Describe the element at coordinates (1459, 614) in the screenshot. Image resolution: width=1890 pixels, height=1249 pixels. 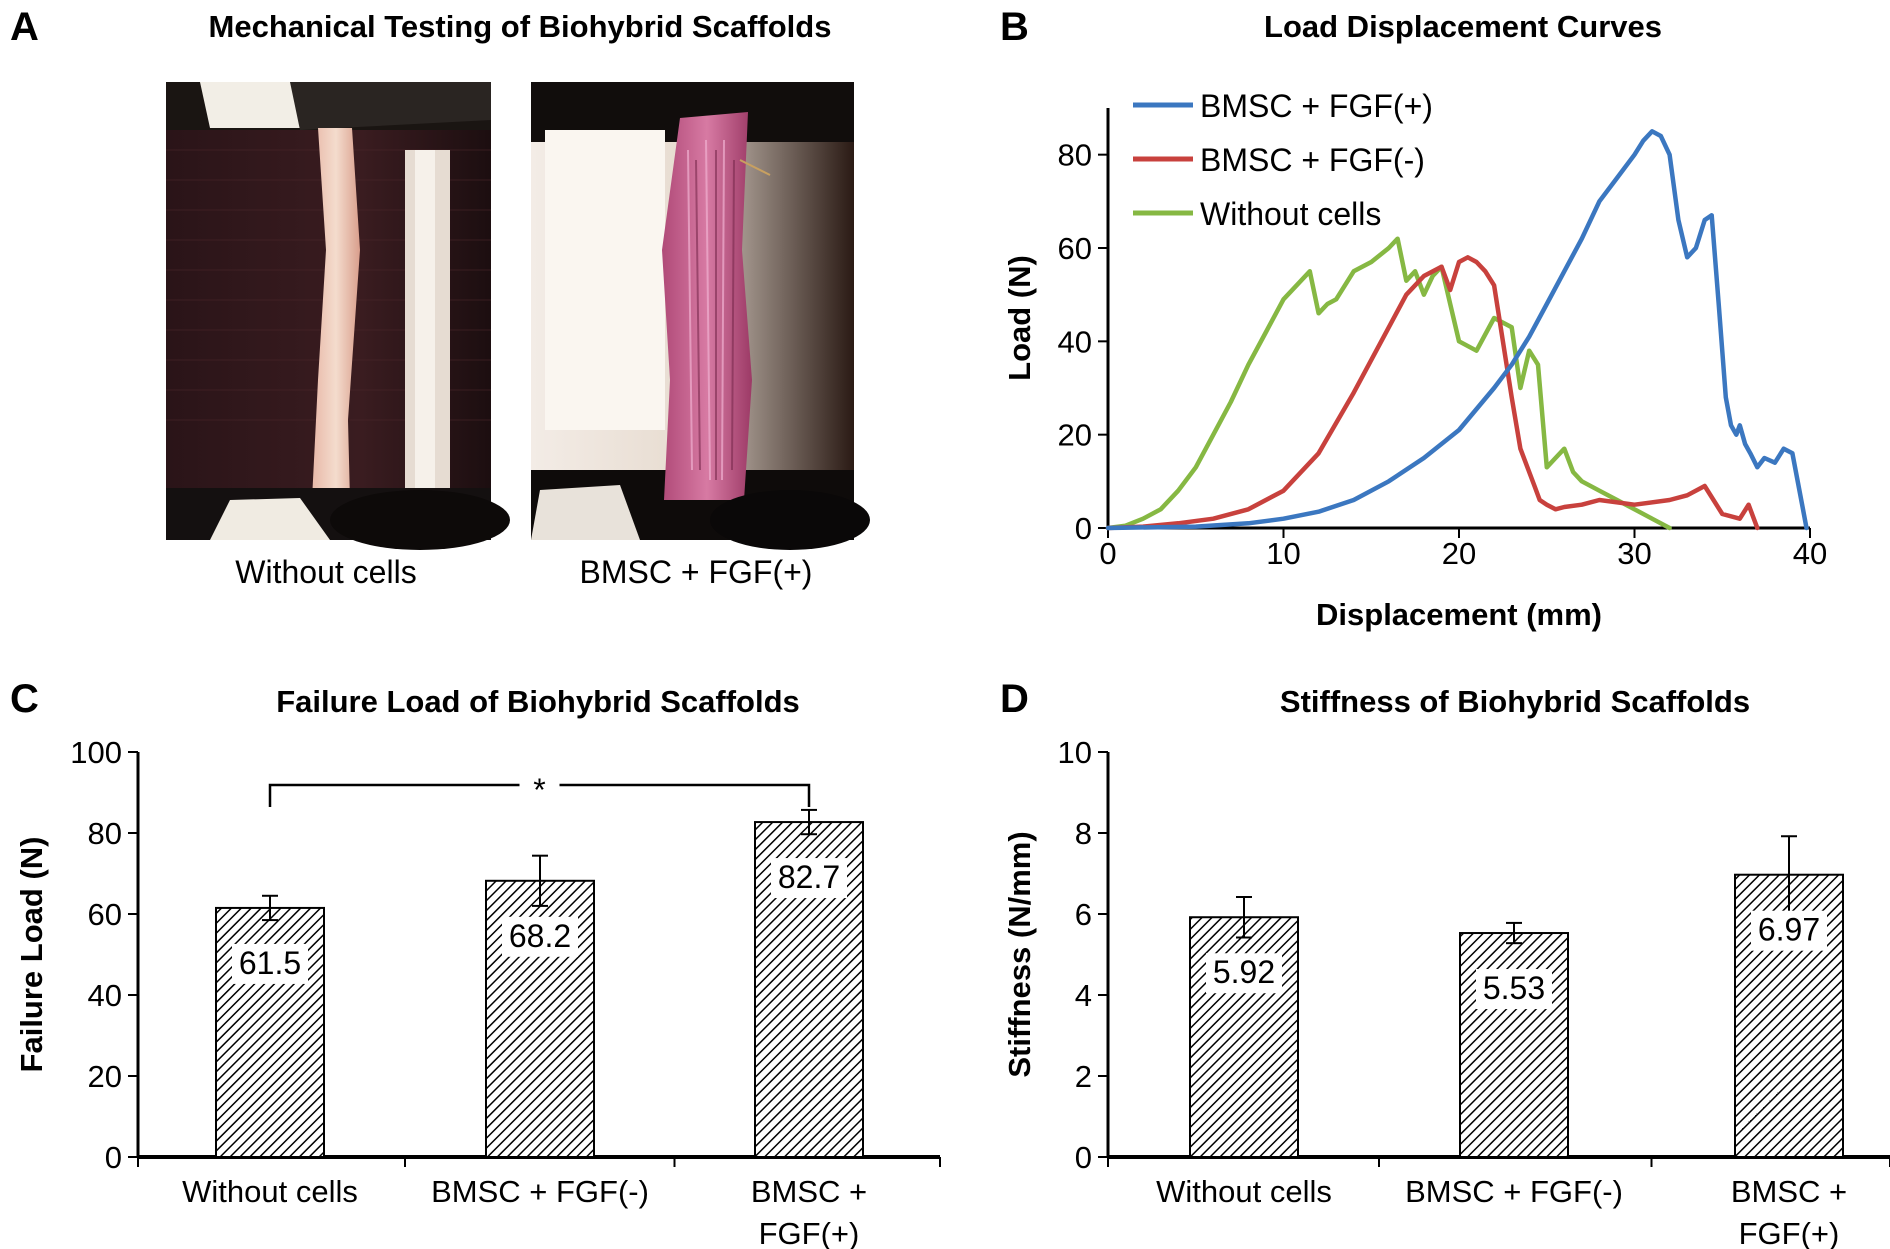
I see `x-axis-title: Displacement (mm)` at that location.